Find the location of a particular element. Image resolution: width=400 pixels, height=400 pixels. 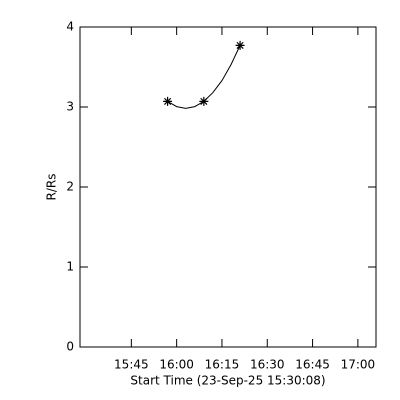

y-tick-label: 1 is located at coordinates (70, 267).